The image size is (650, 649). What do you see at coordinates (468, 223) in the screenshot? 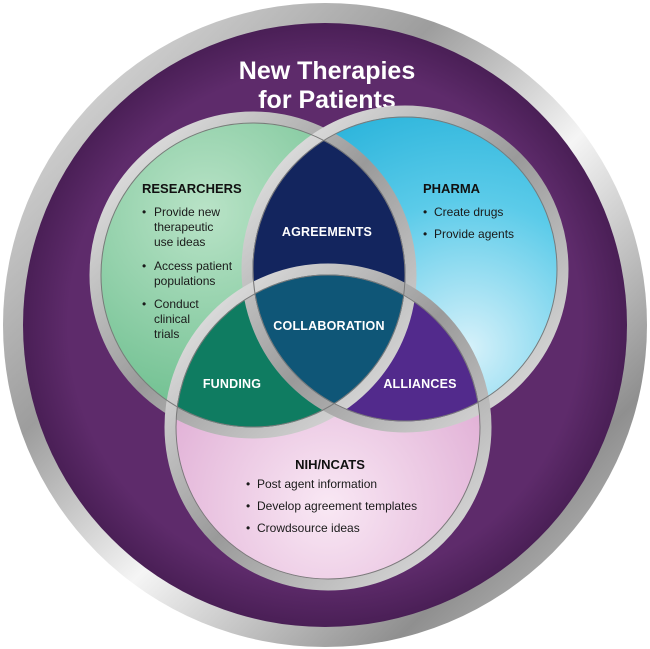
I see `pharma-list: • Create drugs • Provide agents` at bounding box center [468, 223].